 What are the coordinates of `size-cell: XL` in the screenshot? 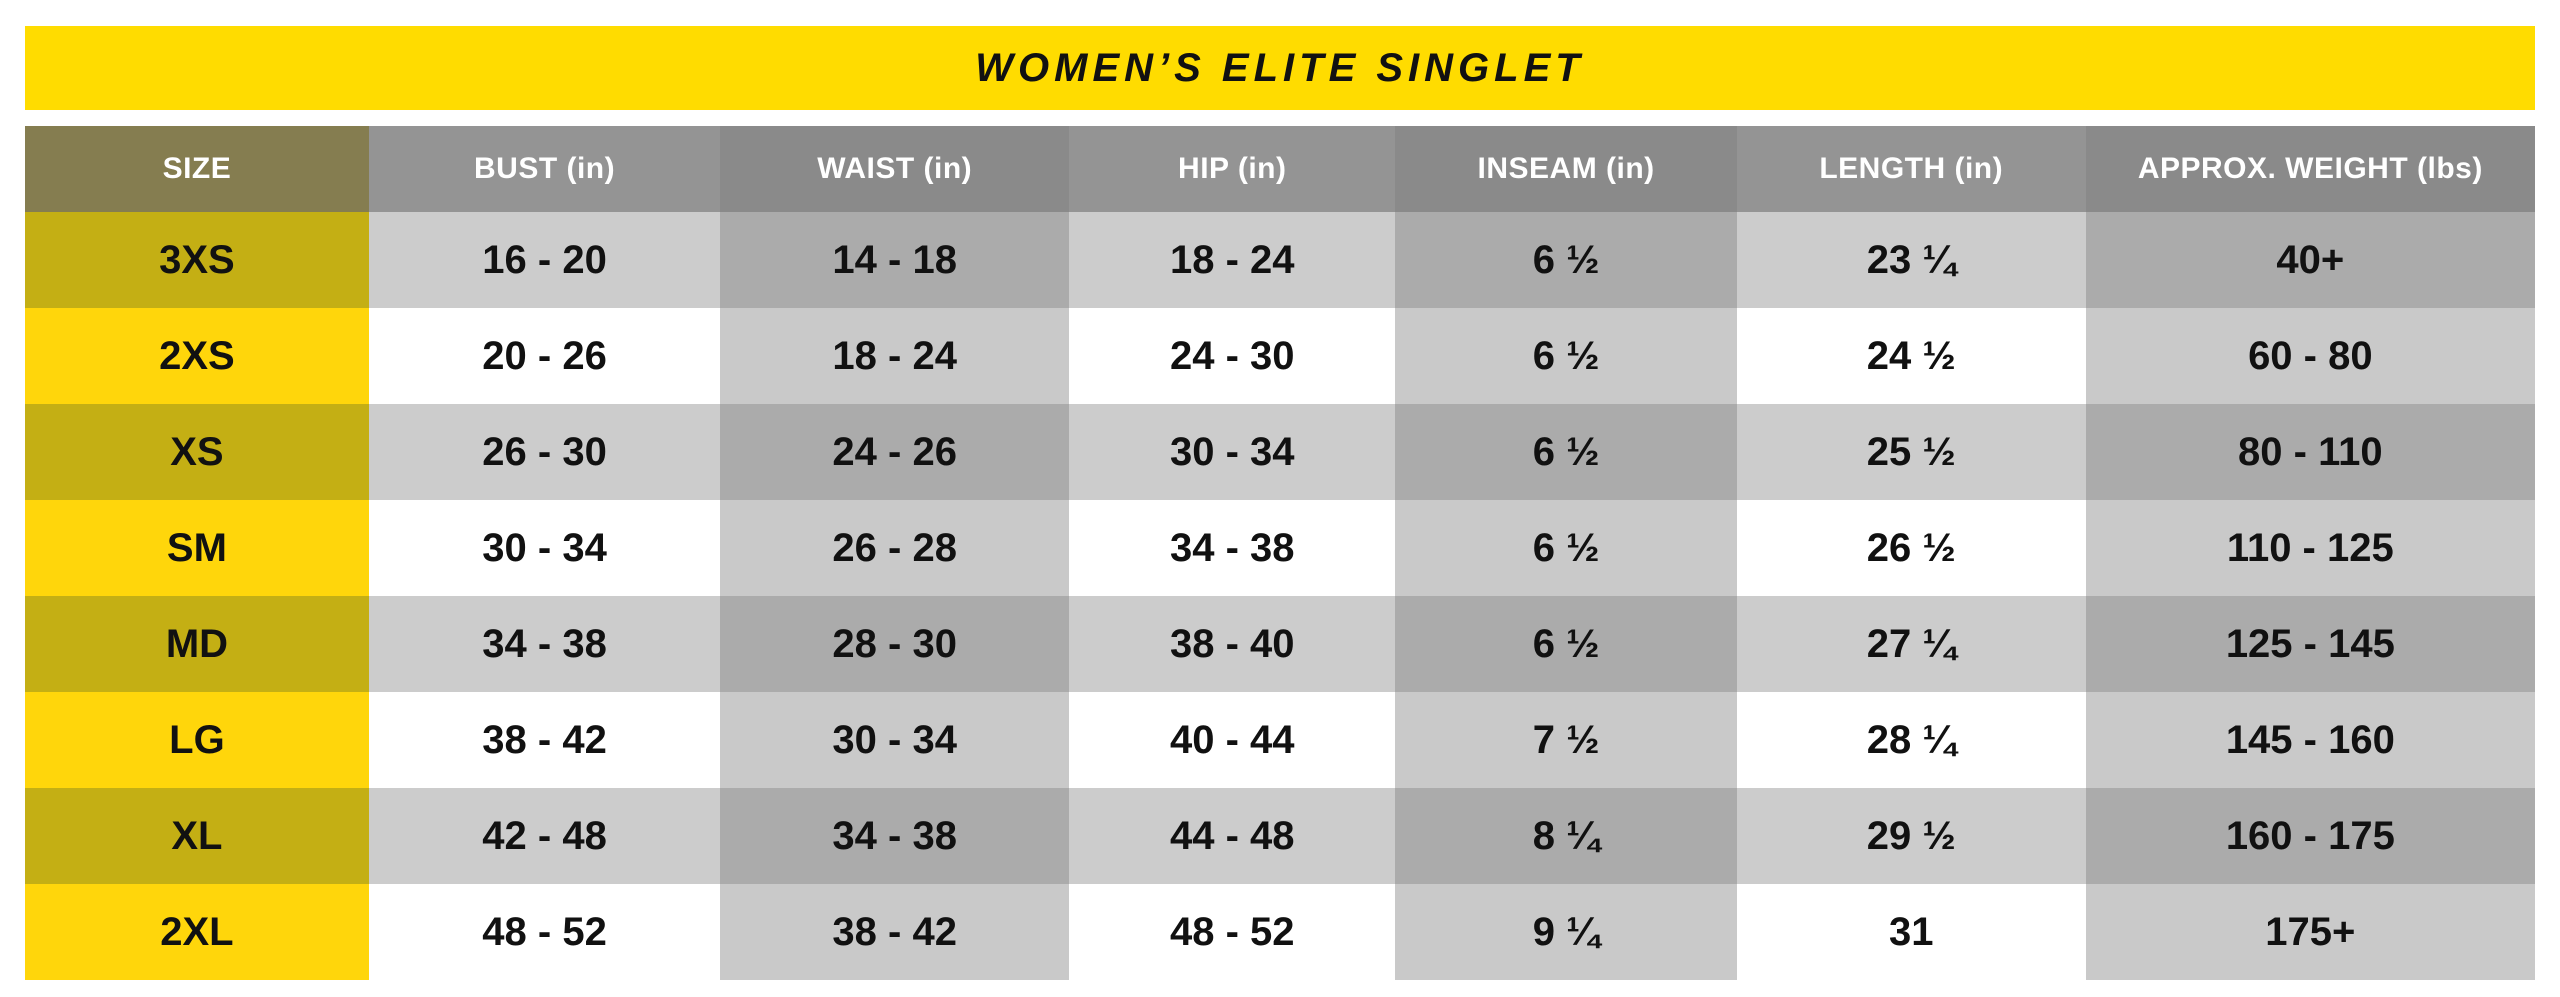 It's located at (197, 836).